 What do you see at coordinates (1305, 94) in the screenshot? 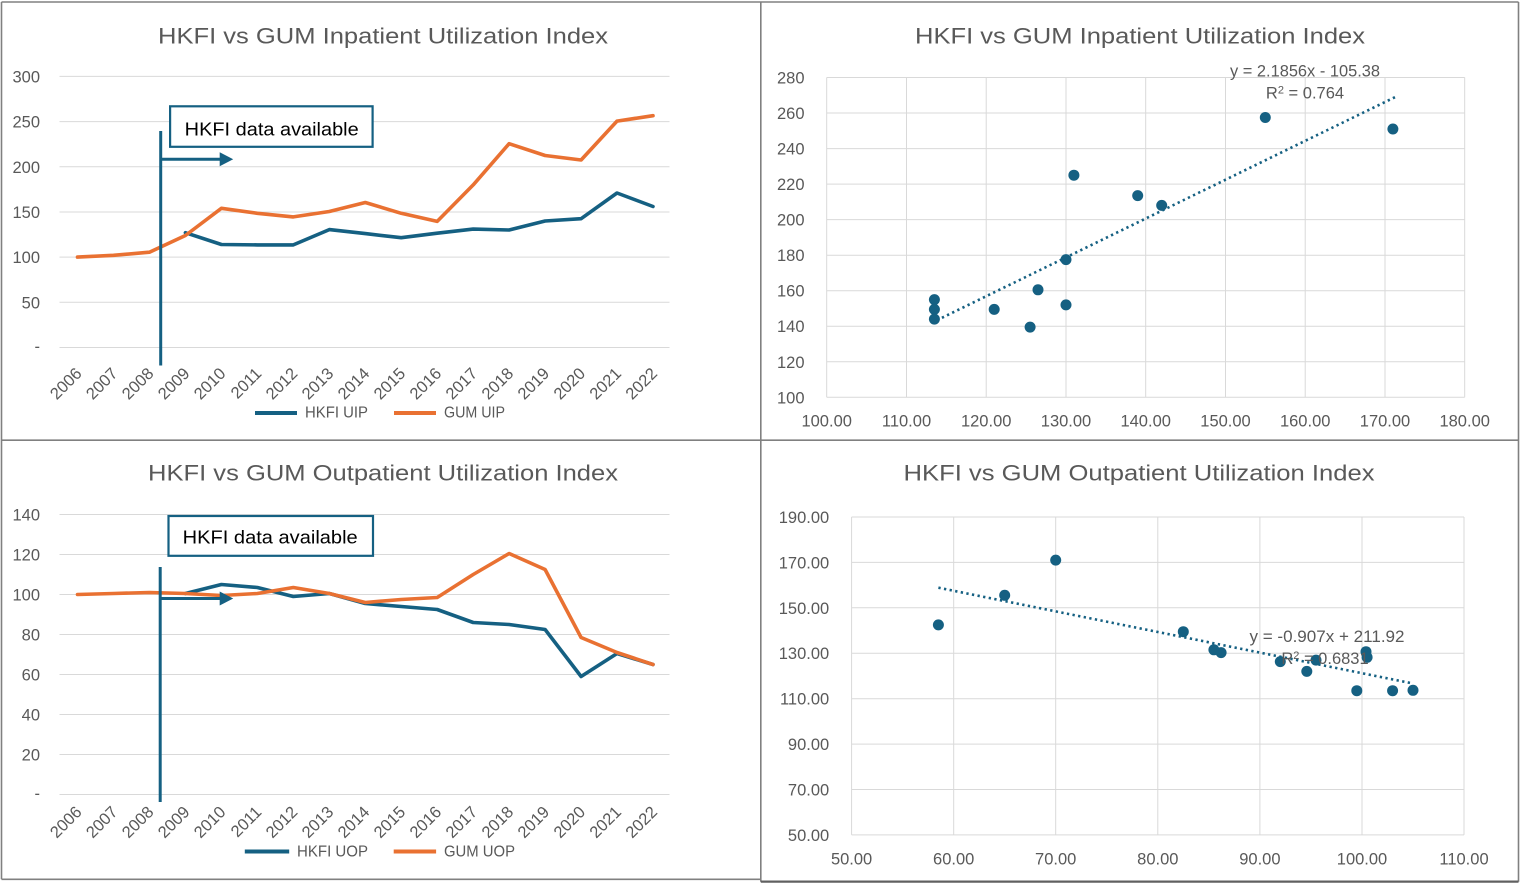
I see `svg-text: R2 = 0.764` at bounding box center [1305, 94].